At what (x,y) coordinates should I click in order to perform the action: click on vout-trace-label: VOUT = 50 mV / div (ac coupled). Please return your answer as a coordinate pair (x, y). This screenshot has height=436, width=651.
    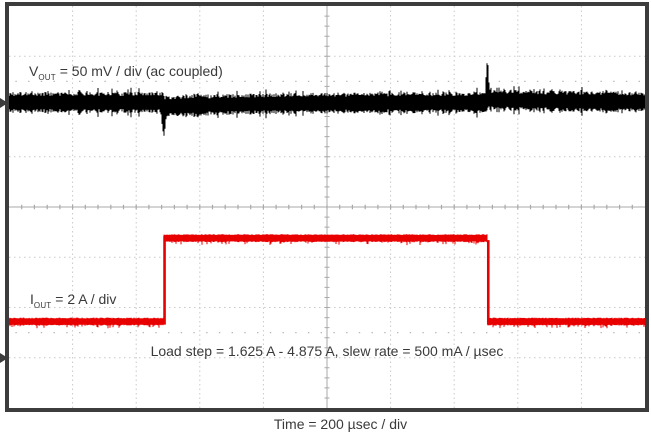
    Looking at the image, I should click on (126, 72).